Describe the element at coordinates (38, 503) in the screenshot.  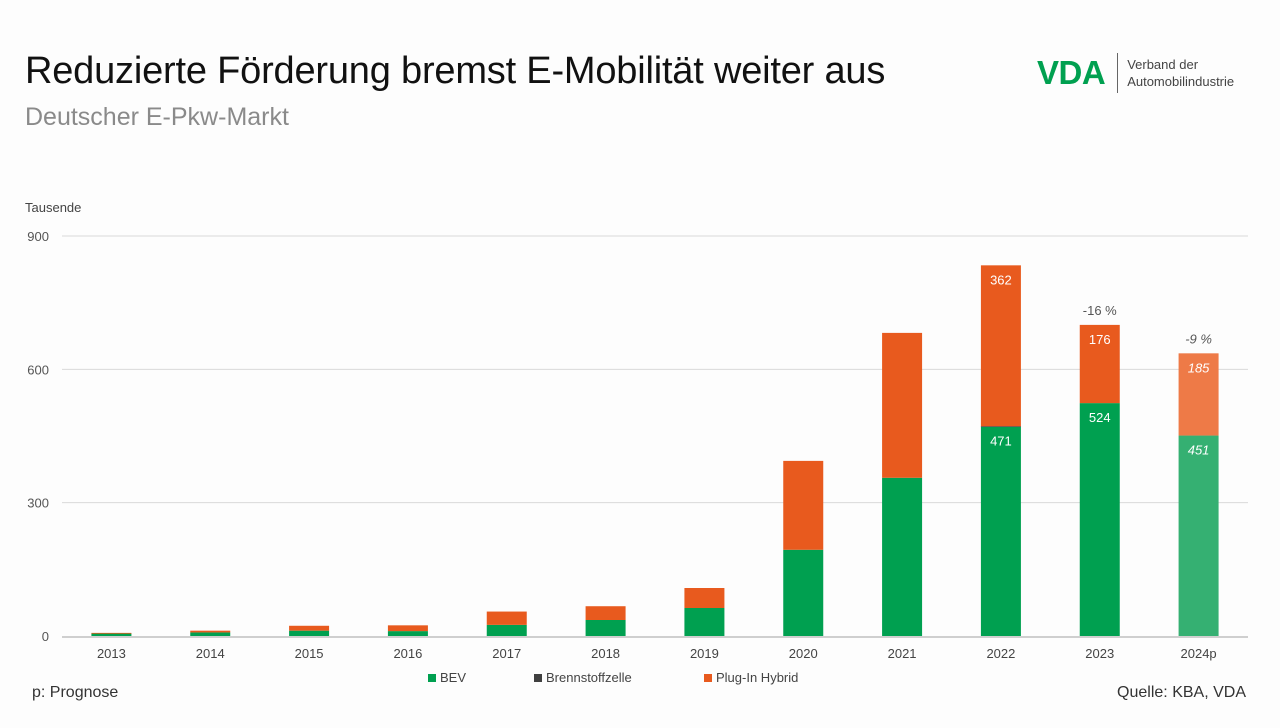
I see `y-tick-label: 300` at that location.